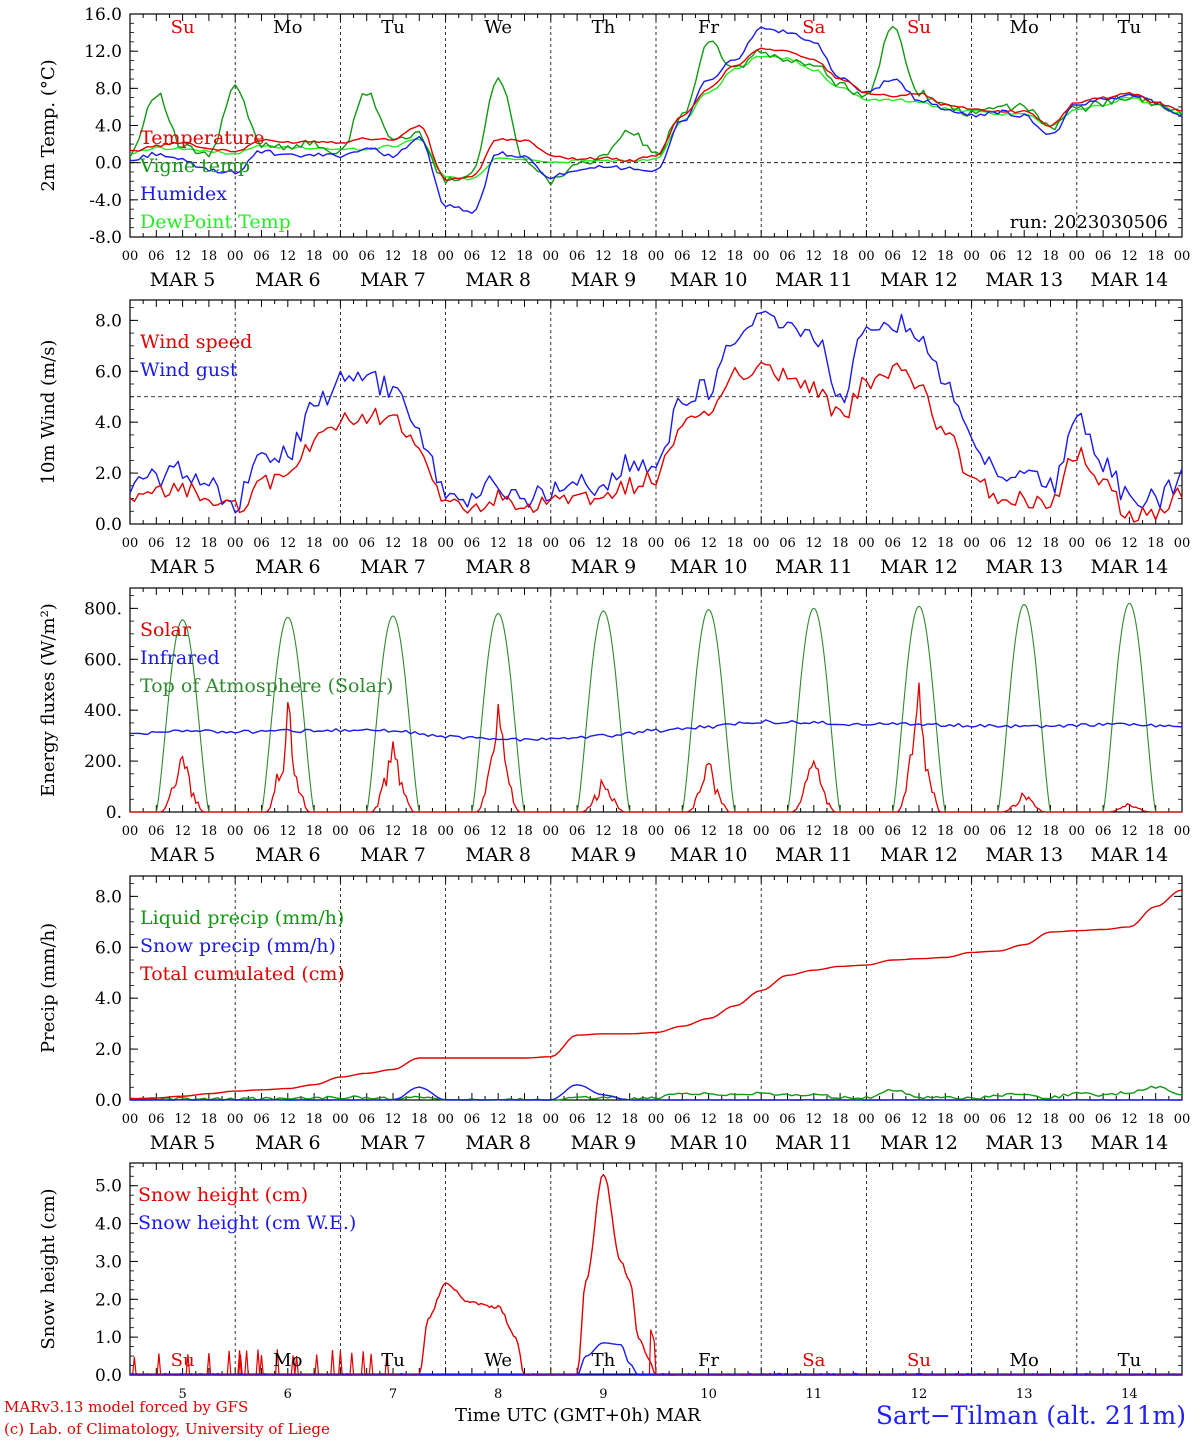 This screenshot has height=1440, width=1194. I want to click on weekday-label: Tu, so click(1130, 27).